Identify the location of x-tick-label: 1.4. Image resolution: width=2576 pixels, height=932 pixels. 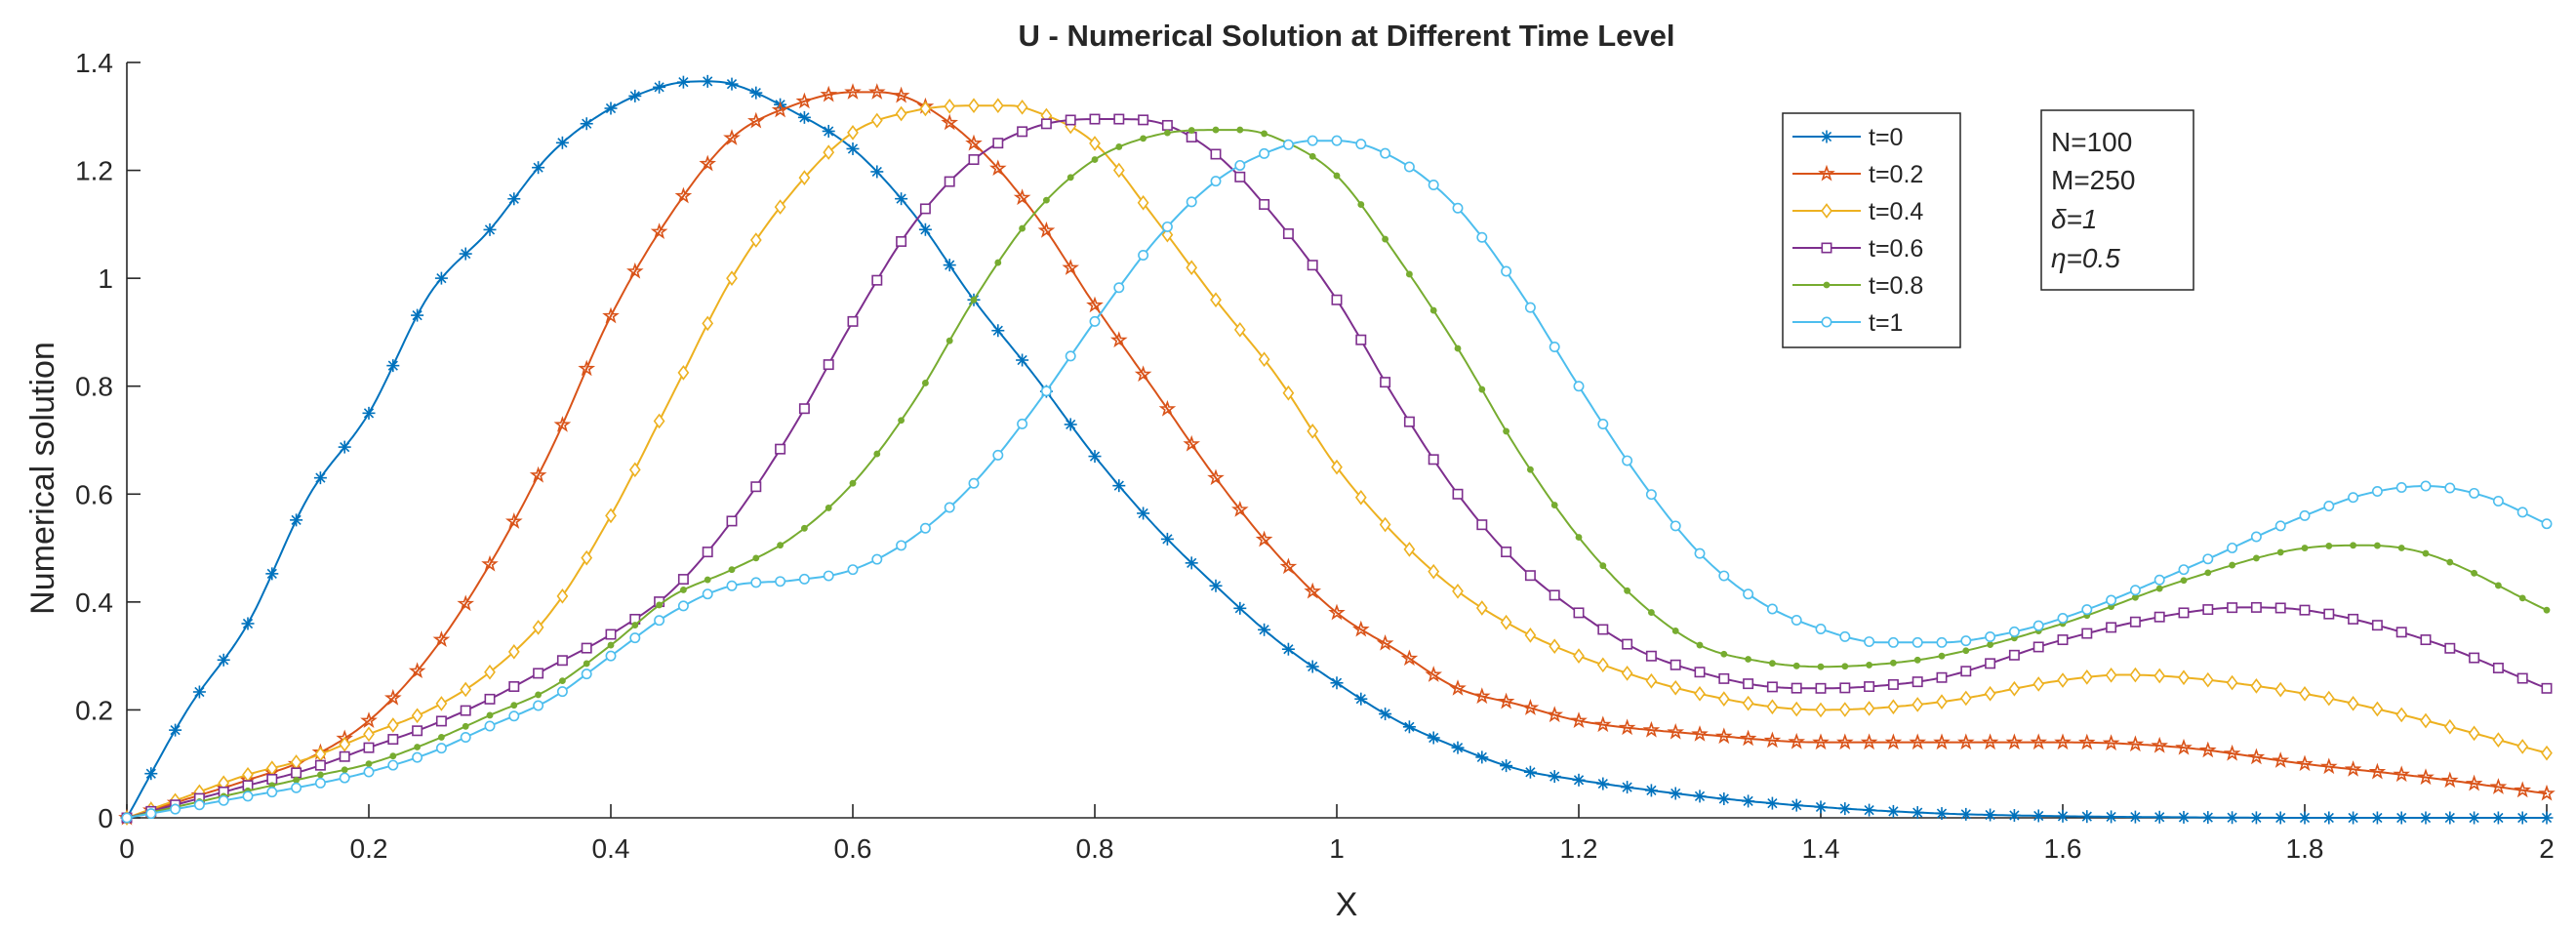
(1821, 848).